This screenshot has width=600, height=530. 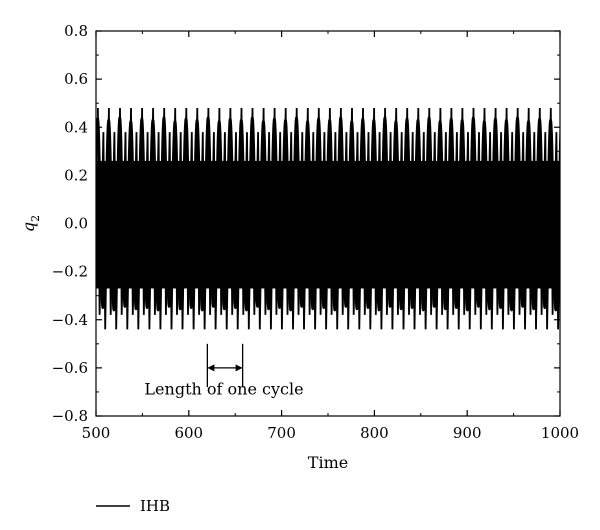 I want to click on x-tick-label: 800, so click(x=374, y=433).